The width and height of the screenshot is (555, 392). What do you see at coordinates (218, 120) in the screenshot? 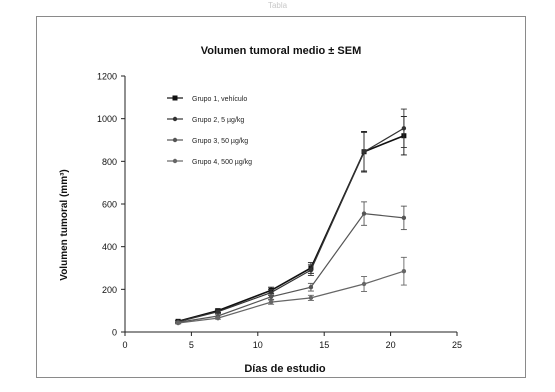
I see `legend-label: Grupo 2, 5 µg/kg` at bounding box center [218, 120].